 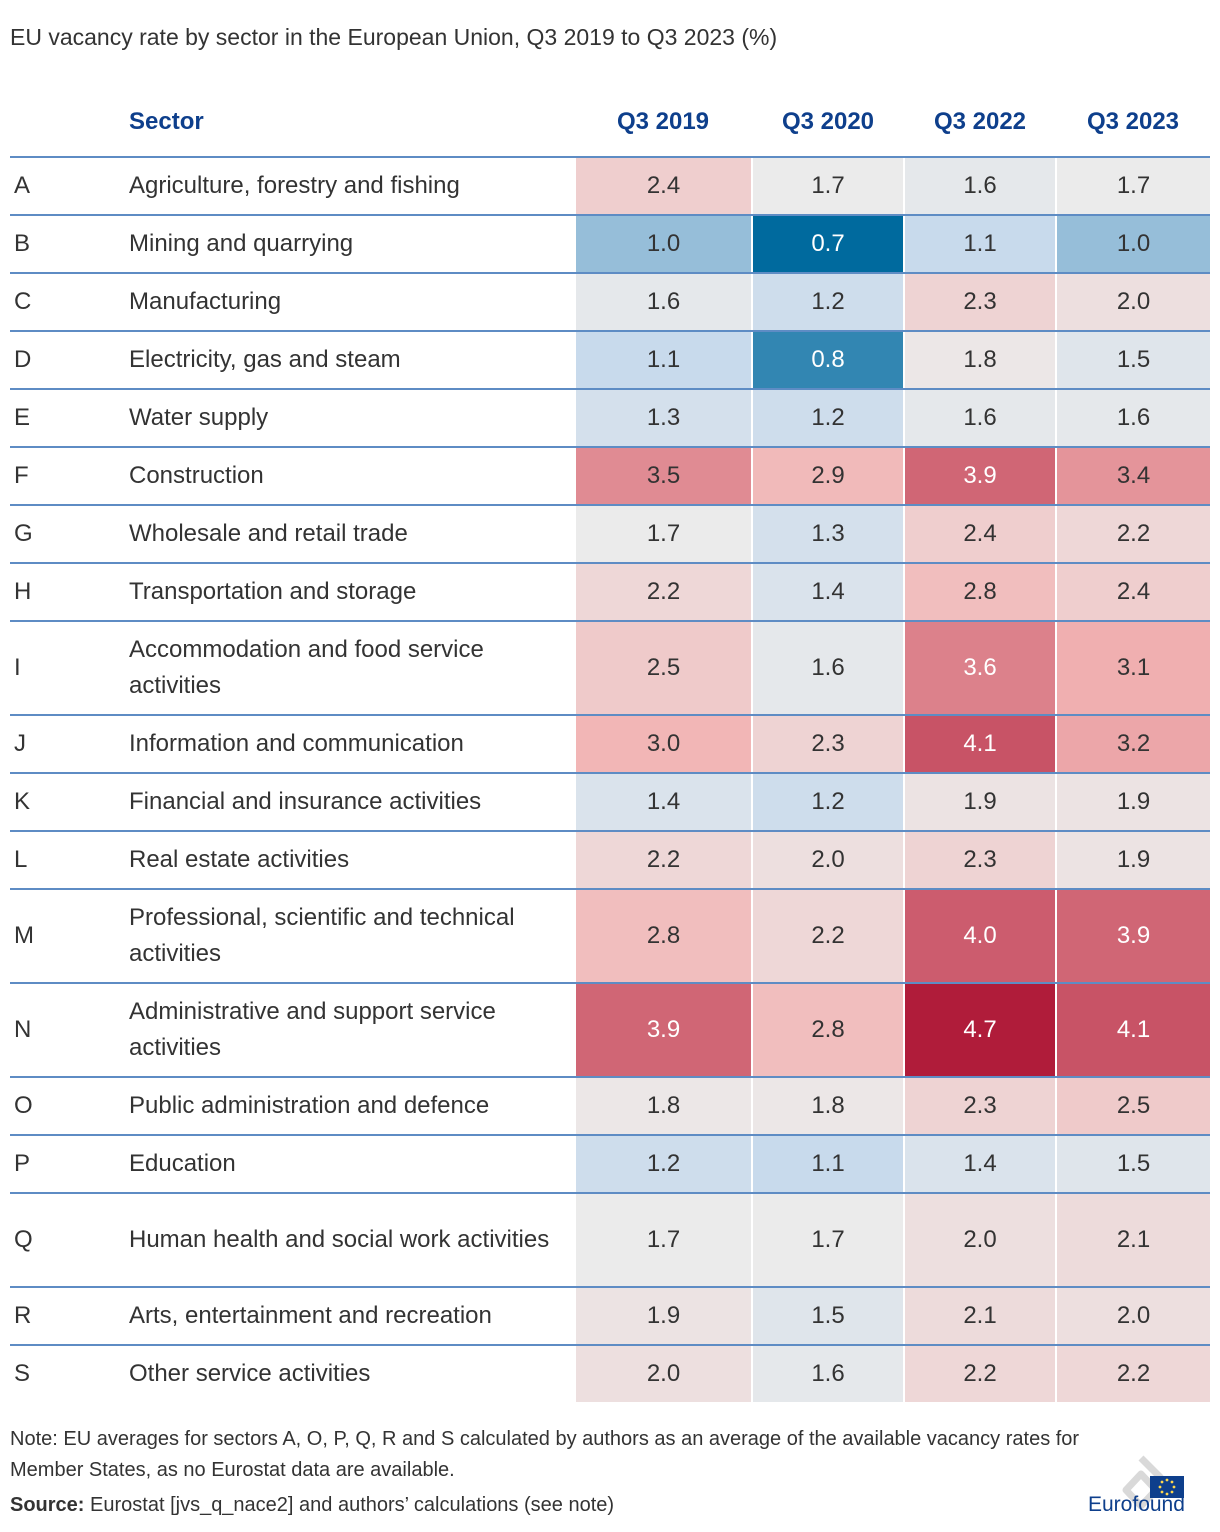 What do you see at coordinates (828, 476) in the screenshot?
I see `heatmap-cell: 2.9` at bounding box center [828, 476].